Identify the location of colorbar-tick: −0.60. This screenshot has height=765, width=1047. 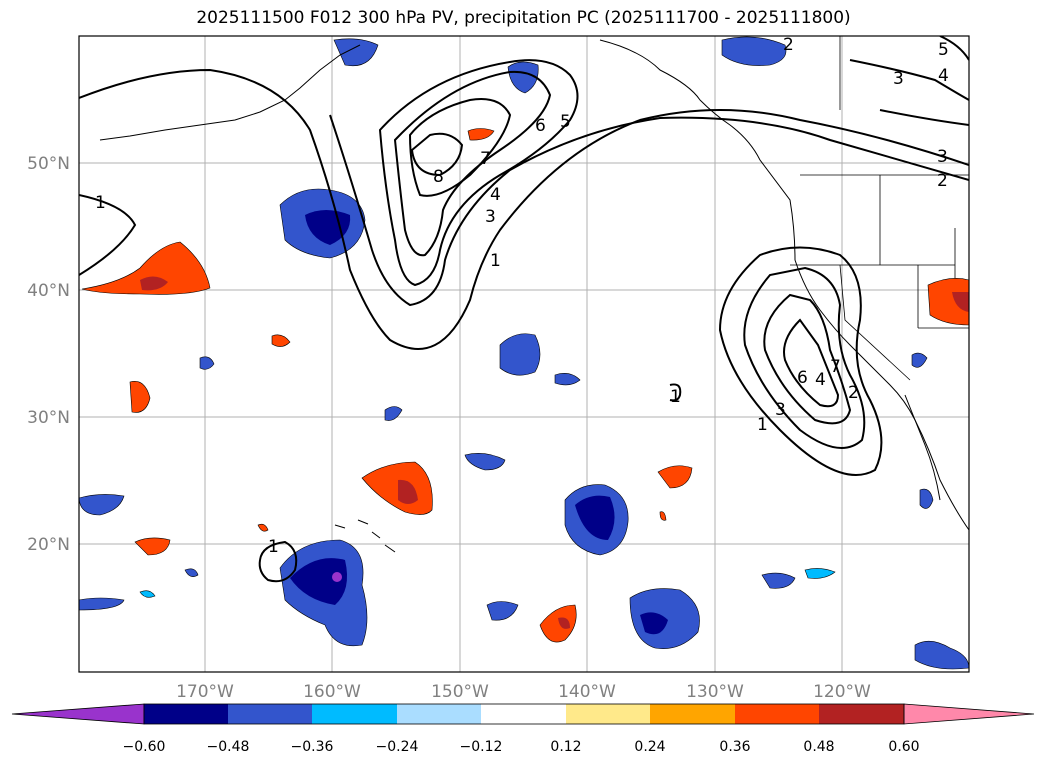
(144, 747).